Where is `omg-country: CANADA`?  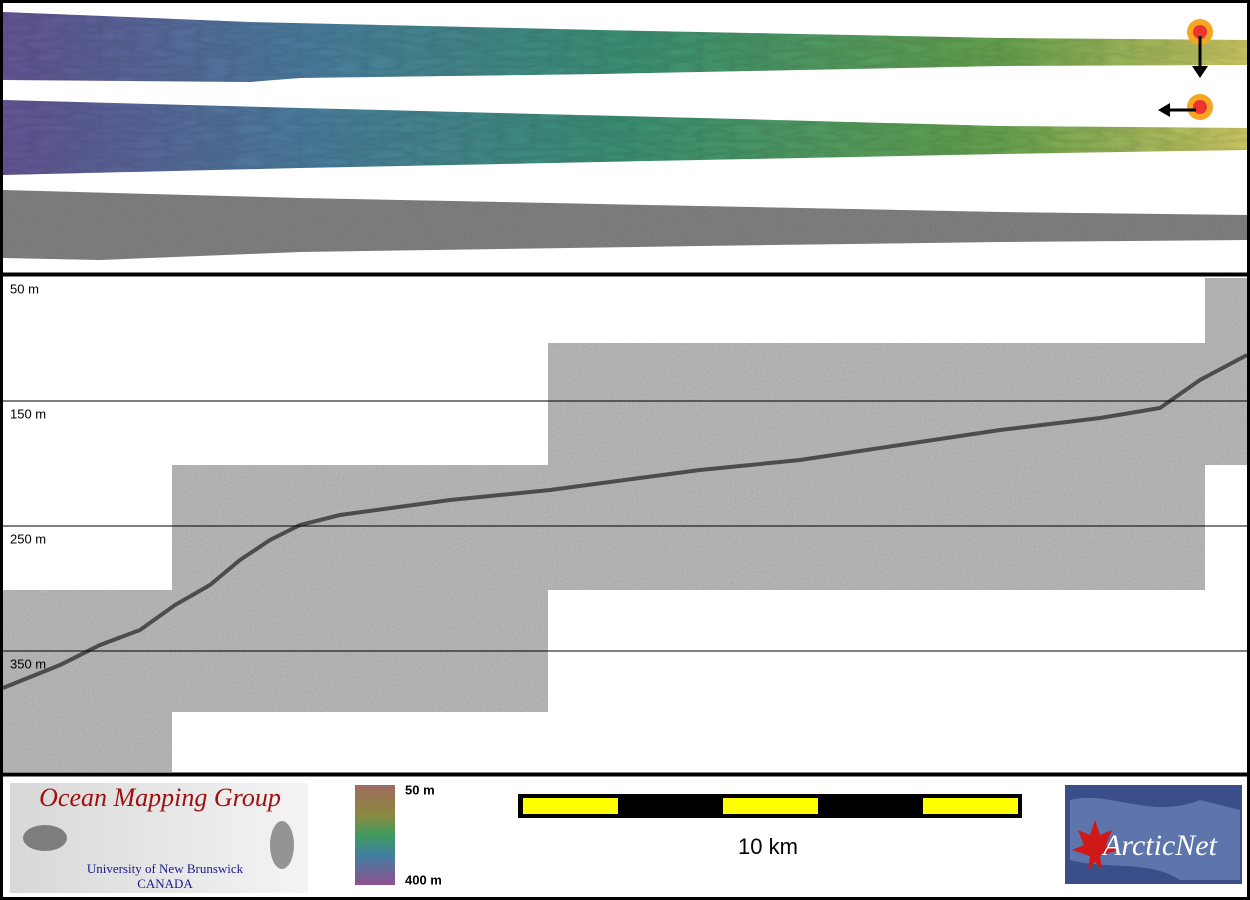 omg-country: CANADA is located at coordinates (165, 883).